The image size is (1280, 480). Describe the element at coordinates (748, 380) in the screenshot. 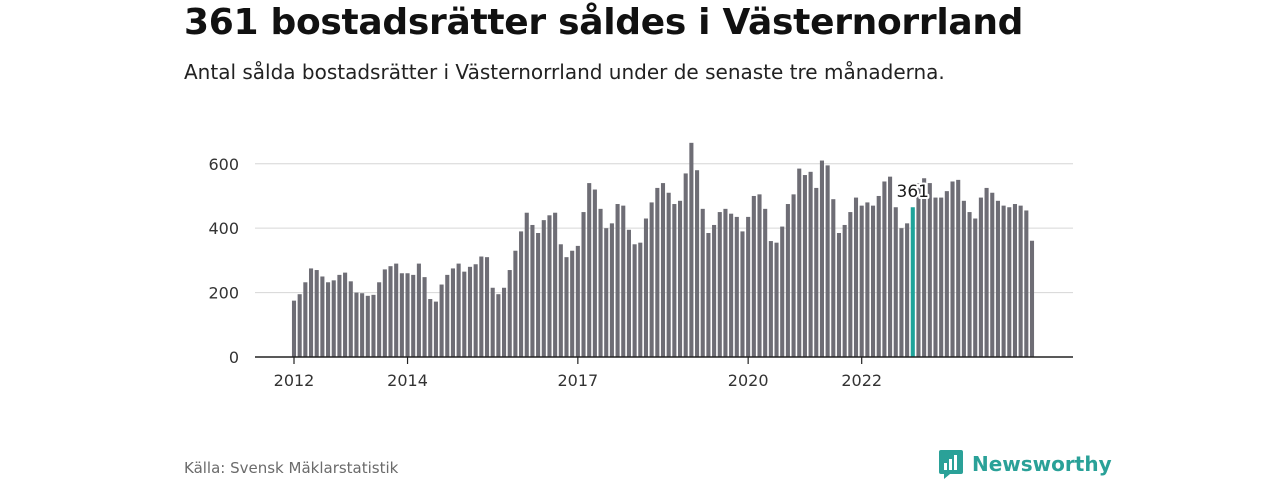

I see `x-tick-label: 2020` at that location.